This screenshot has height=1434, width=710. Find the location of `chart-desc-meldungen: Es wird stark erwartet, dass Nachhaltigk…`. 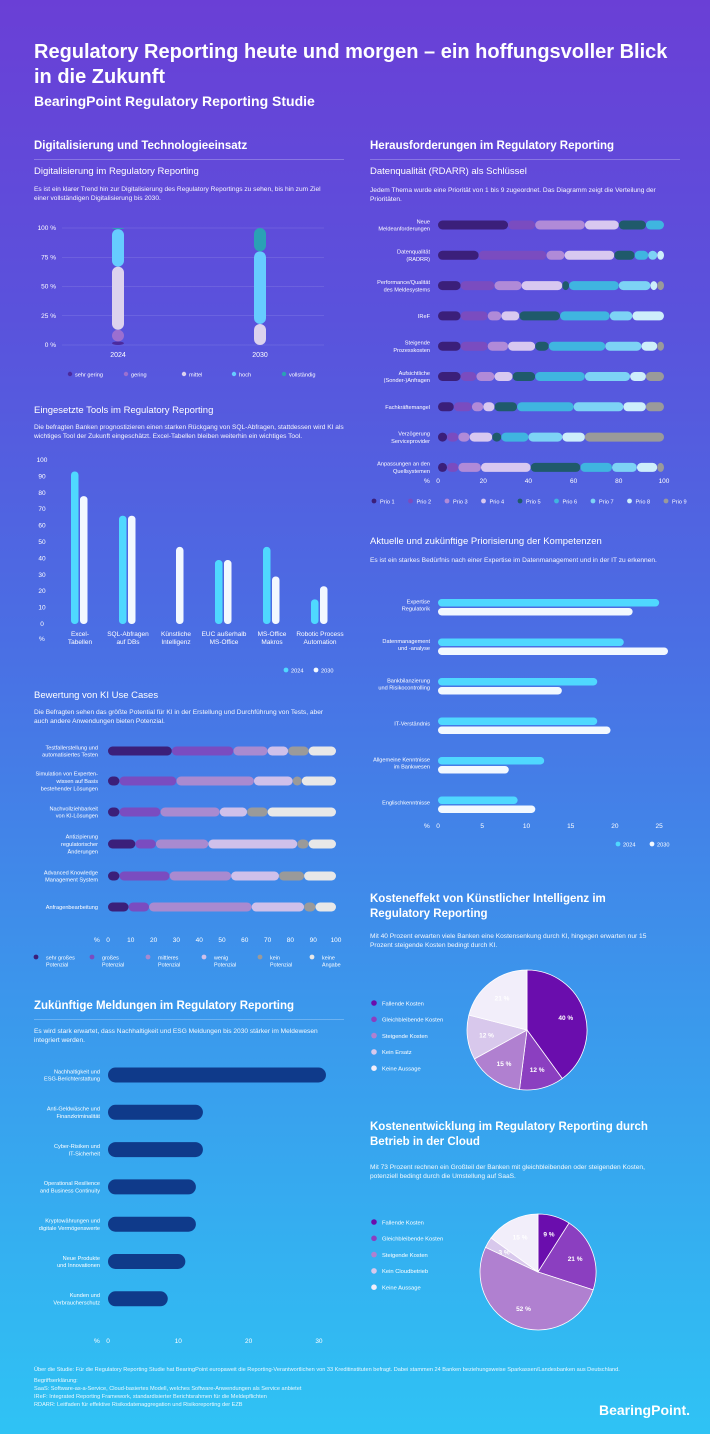

chart-desc-meldungen: Es wird stark erwartet, dass Nachhaltigk… is located at coordinates (176, 1036).